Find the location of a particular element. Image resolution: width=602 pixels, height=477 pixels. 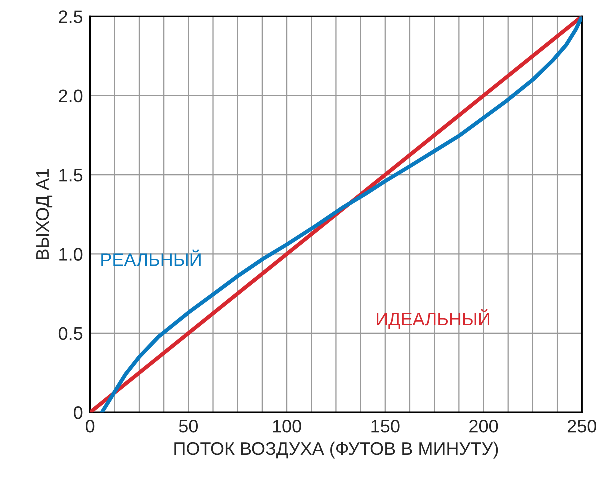

y-tick-label: 0.5 is located at coordinates (70, 333).